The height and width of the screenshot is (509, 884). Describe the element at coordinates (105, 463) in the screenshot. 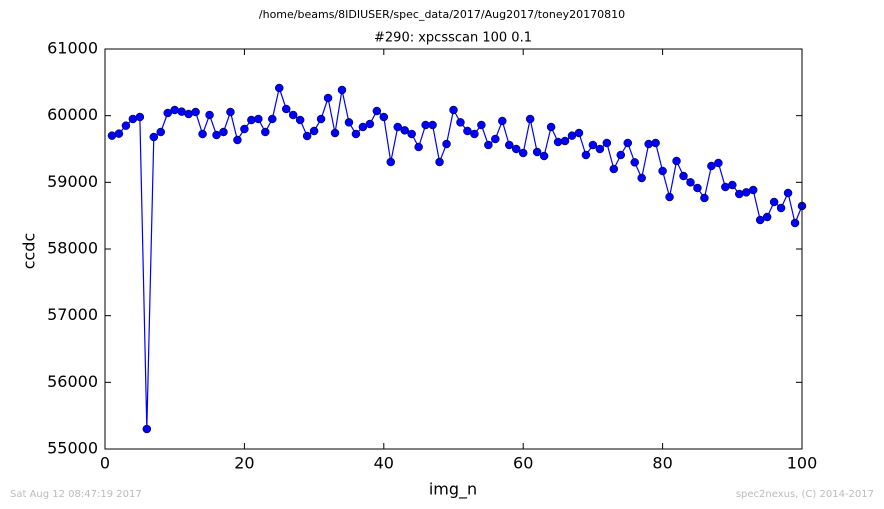

I see `x-tick-label: 0` at that location.